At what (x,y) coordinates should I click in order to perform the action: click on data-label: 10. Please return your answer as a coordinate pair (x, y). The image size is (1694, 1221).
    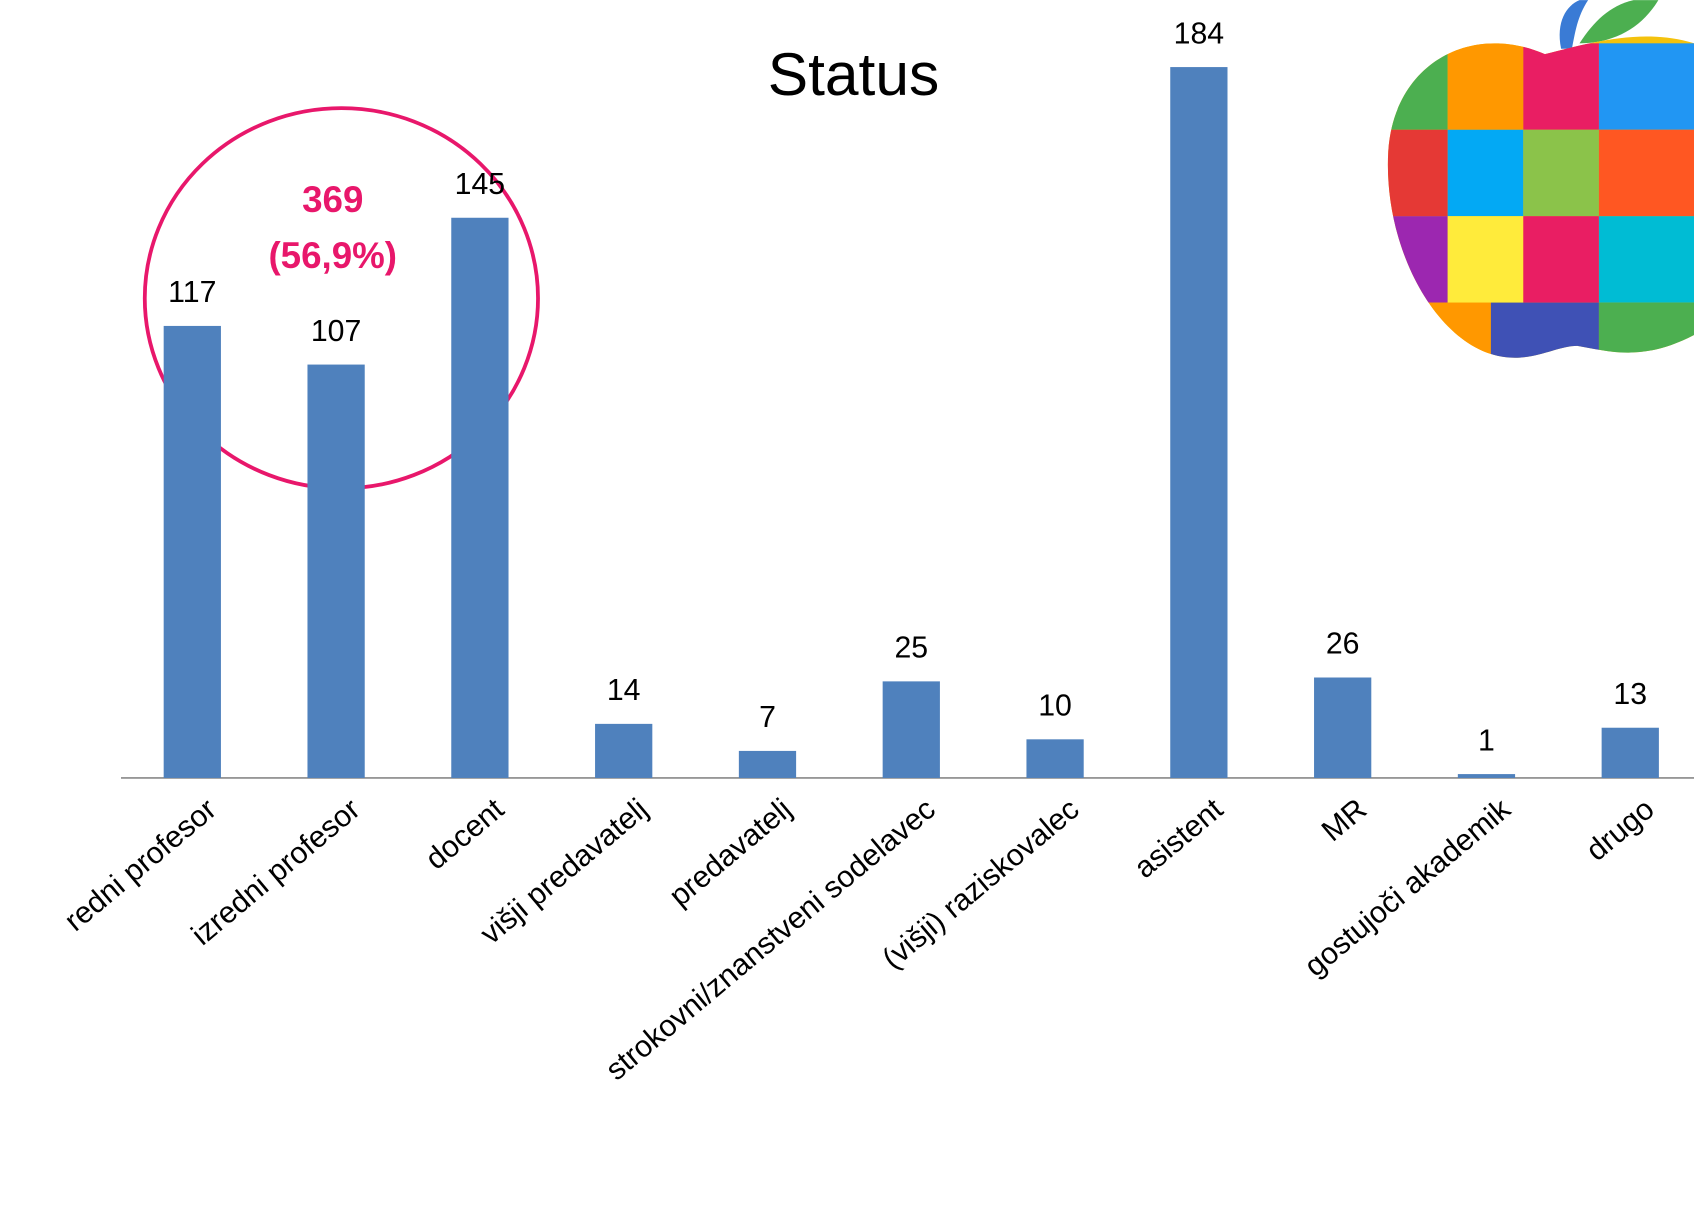
    Looking at the image, I should click on (1055, 706).